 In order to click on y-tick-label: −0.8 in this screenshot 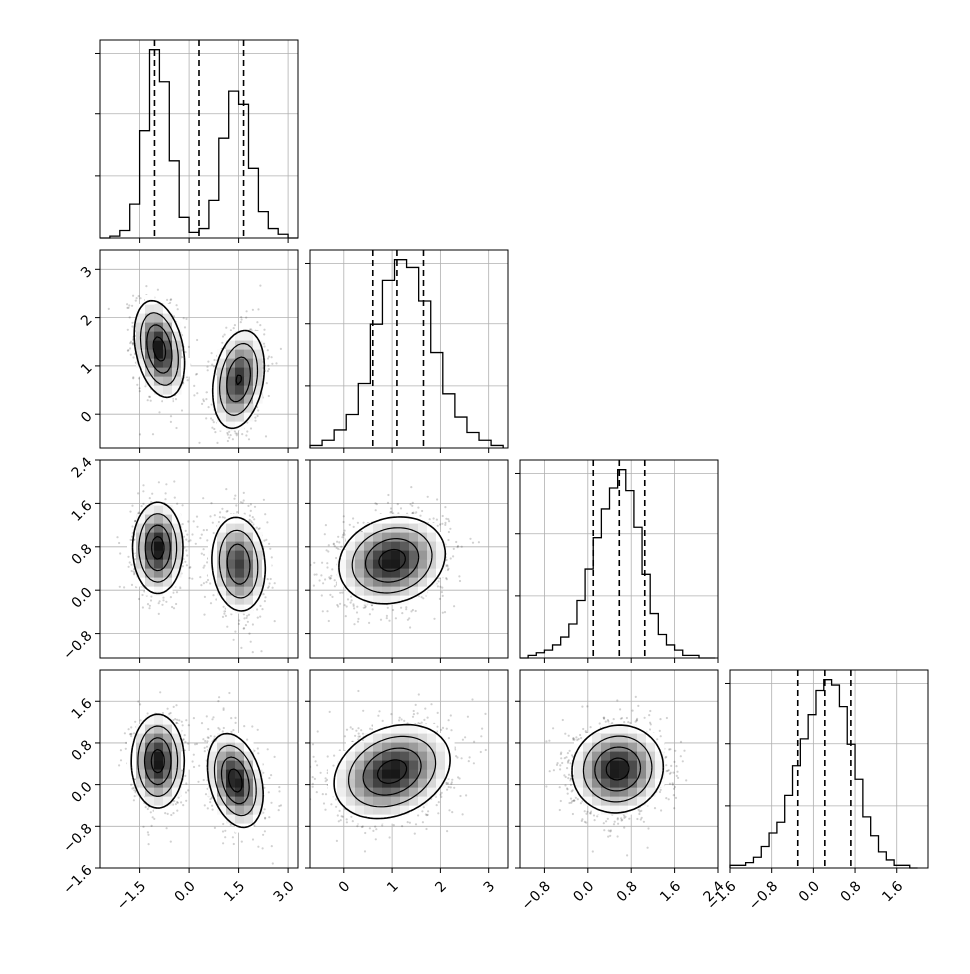, I will do `click(77, 645)`.